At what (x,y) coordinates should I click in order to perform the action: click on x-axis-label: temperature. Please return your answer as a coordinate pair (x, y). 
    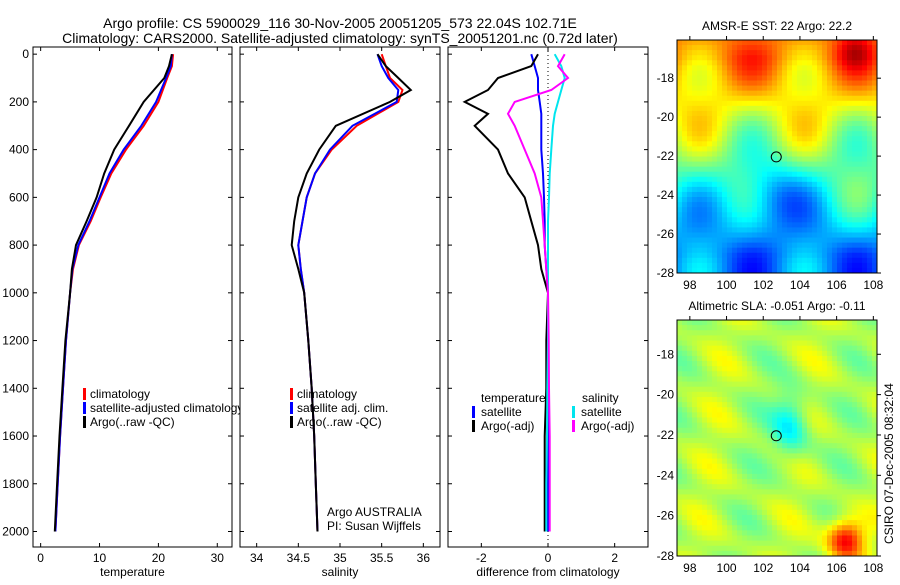
    Looking at the image, I should click on (132, 572).